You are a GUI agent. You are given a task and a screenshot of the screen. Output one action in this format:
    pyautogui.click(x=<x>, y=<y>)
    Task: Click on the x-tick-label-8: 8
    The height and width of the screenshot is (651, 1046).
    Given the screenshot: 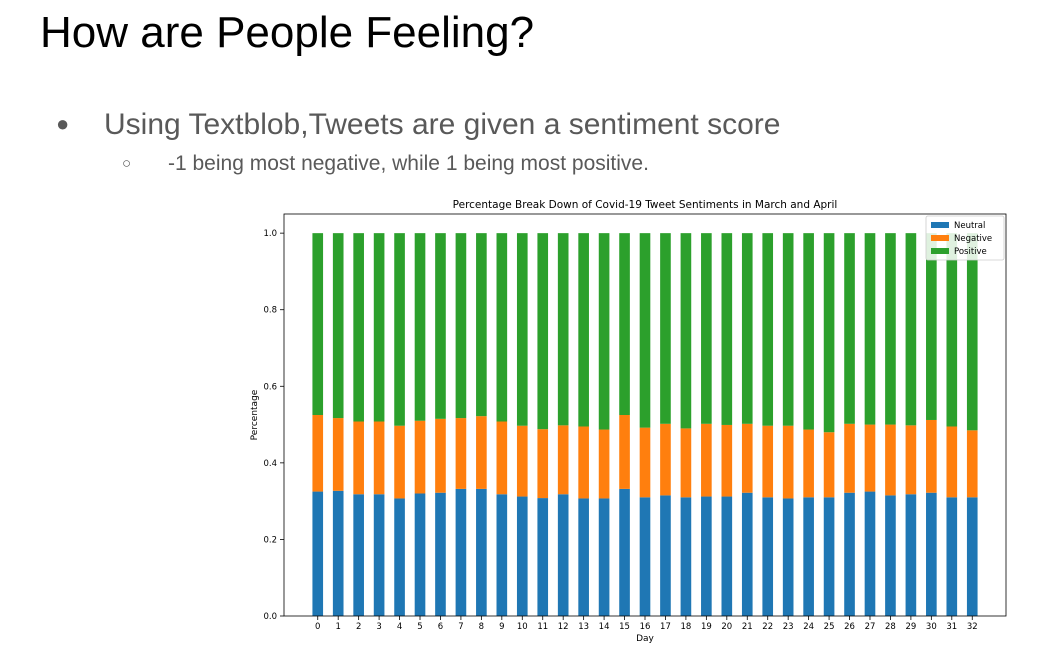 What is the action you would take?
    pyautogui.click(x=481, y=627)
    